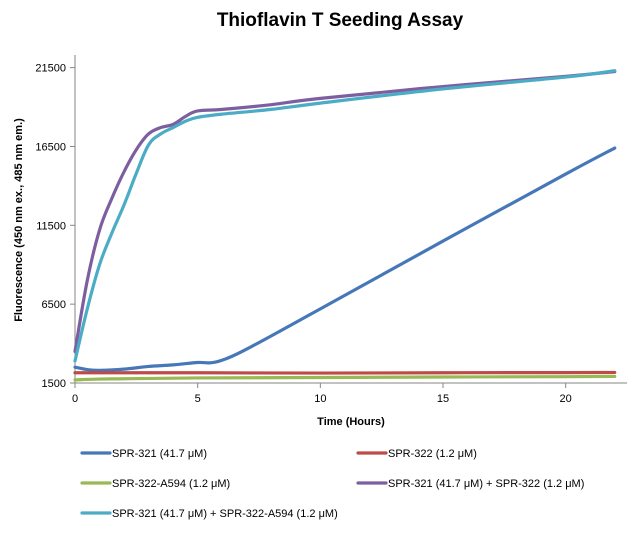 This screenshot has width=635, height=536. Describe the element at coordinates (443, 399) in the screenshot. I see `x-tick-label: 15` at that location.